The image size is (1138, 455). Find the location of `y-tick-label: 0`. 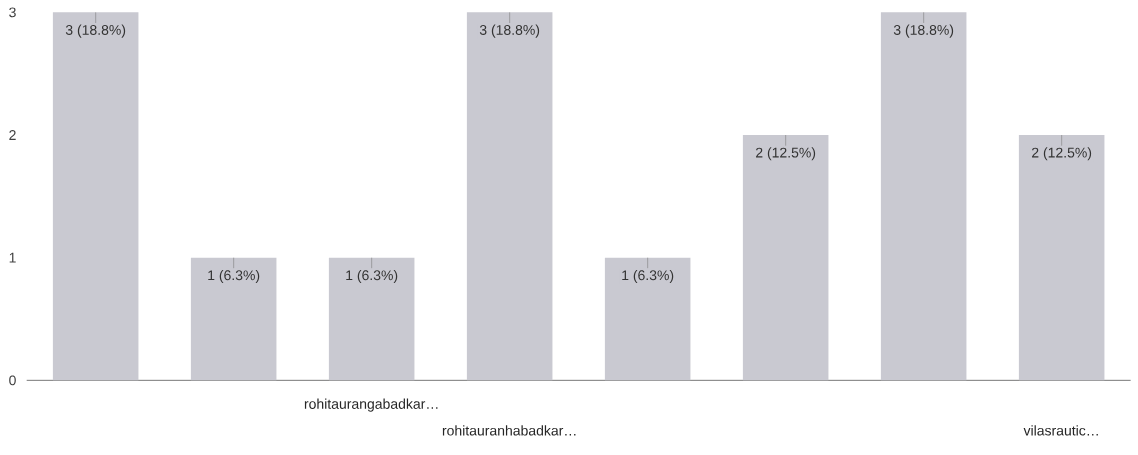

y-tick-label: 0 is located at coordinates (12, 380).